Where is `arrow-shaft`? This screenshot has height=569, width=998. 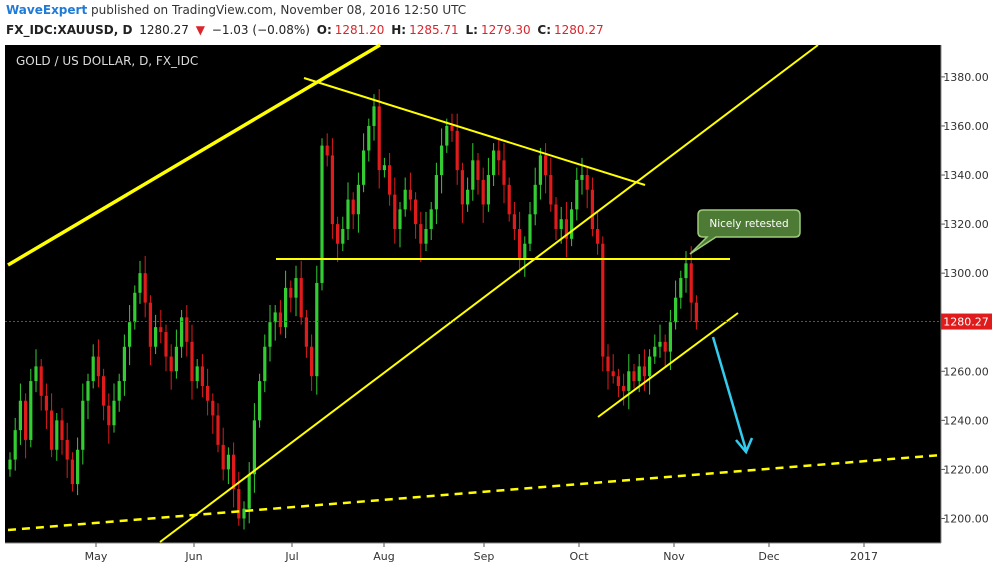
arrow-shaft is located at coordinates (729, 393).